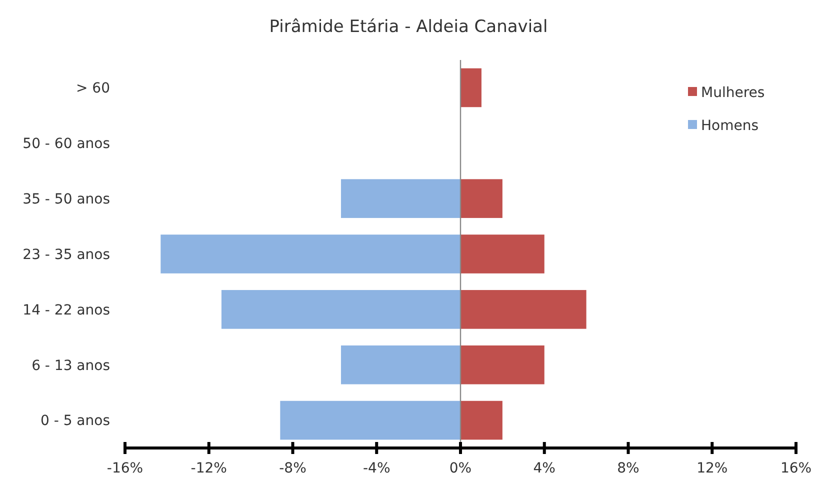  Describe the element at coordinates (93, 88) in the screenshot. I see `y-tick-label: > 60` at that location.